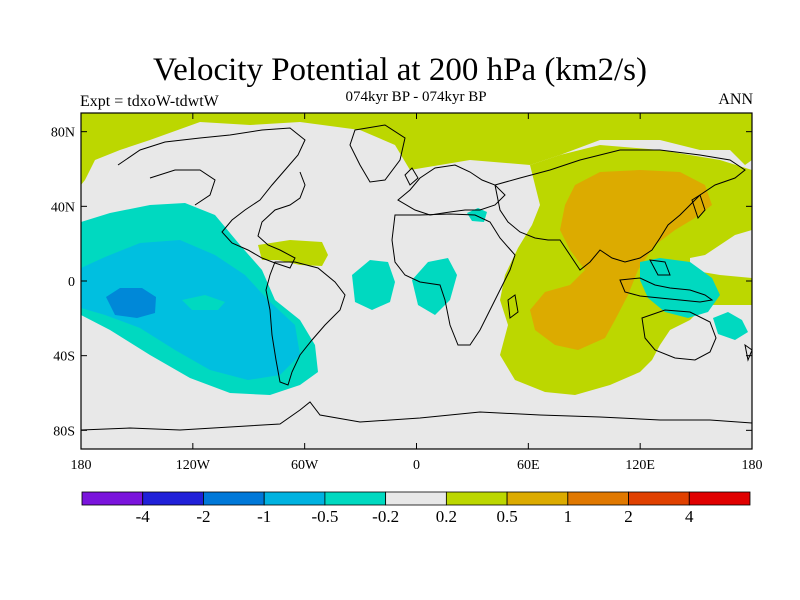 This screenshot has width=800, height=600. I want to click on atlantic-negative-left, so click(373, 285).